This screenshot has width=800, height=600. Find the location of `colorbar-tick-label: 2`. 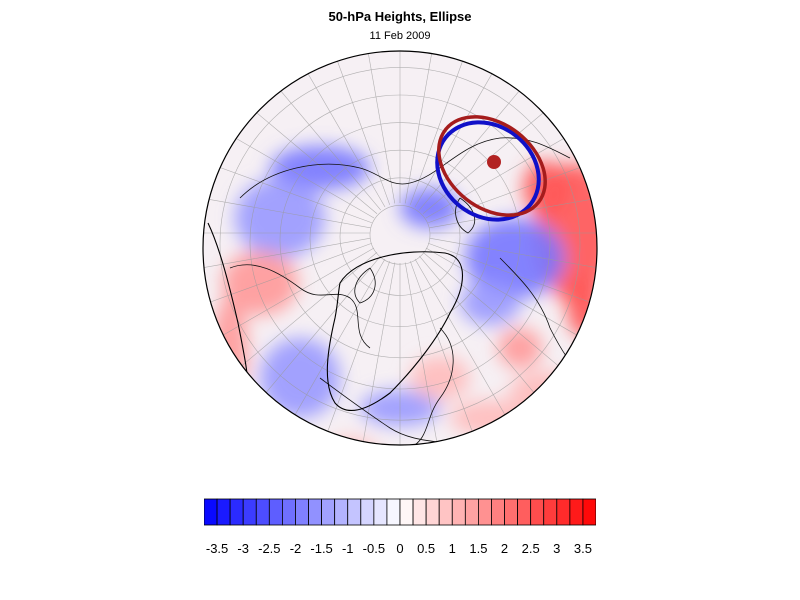

colorbar-tick-label: 2 is located at coordinates (504, 548).